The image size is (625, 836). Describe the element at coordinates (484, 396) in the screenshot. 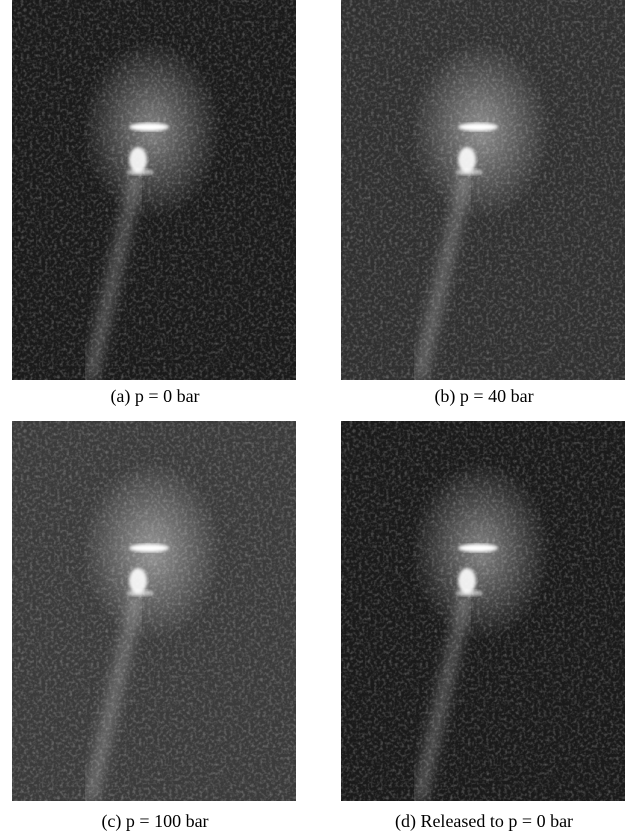

I see `caption: (b) p = 40 bar` at that location.